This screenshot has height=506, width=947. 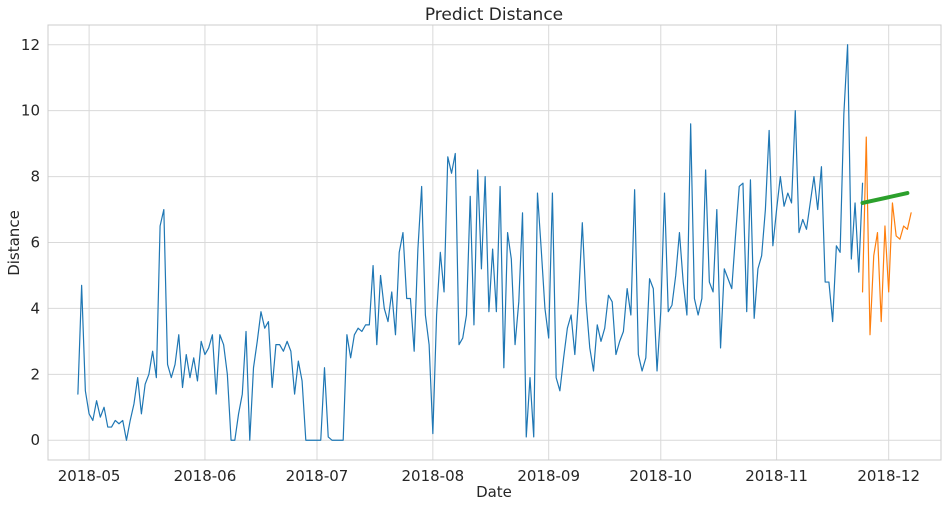 I want to click on x-tick-label: 2018-09, so click(x=548, y=476).